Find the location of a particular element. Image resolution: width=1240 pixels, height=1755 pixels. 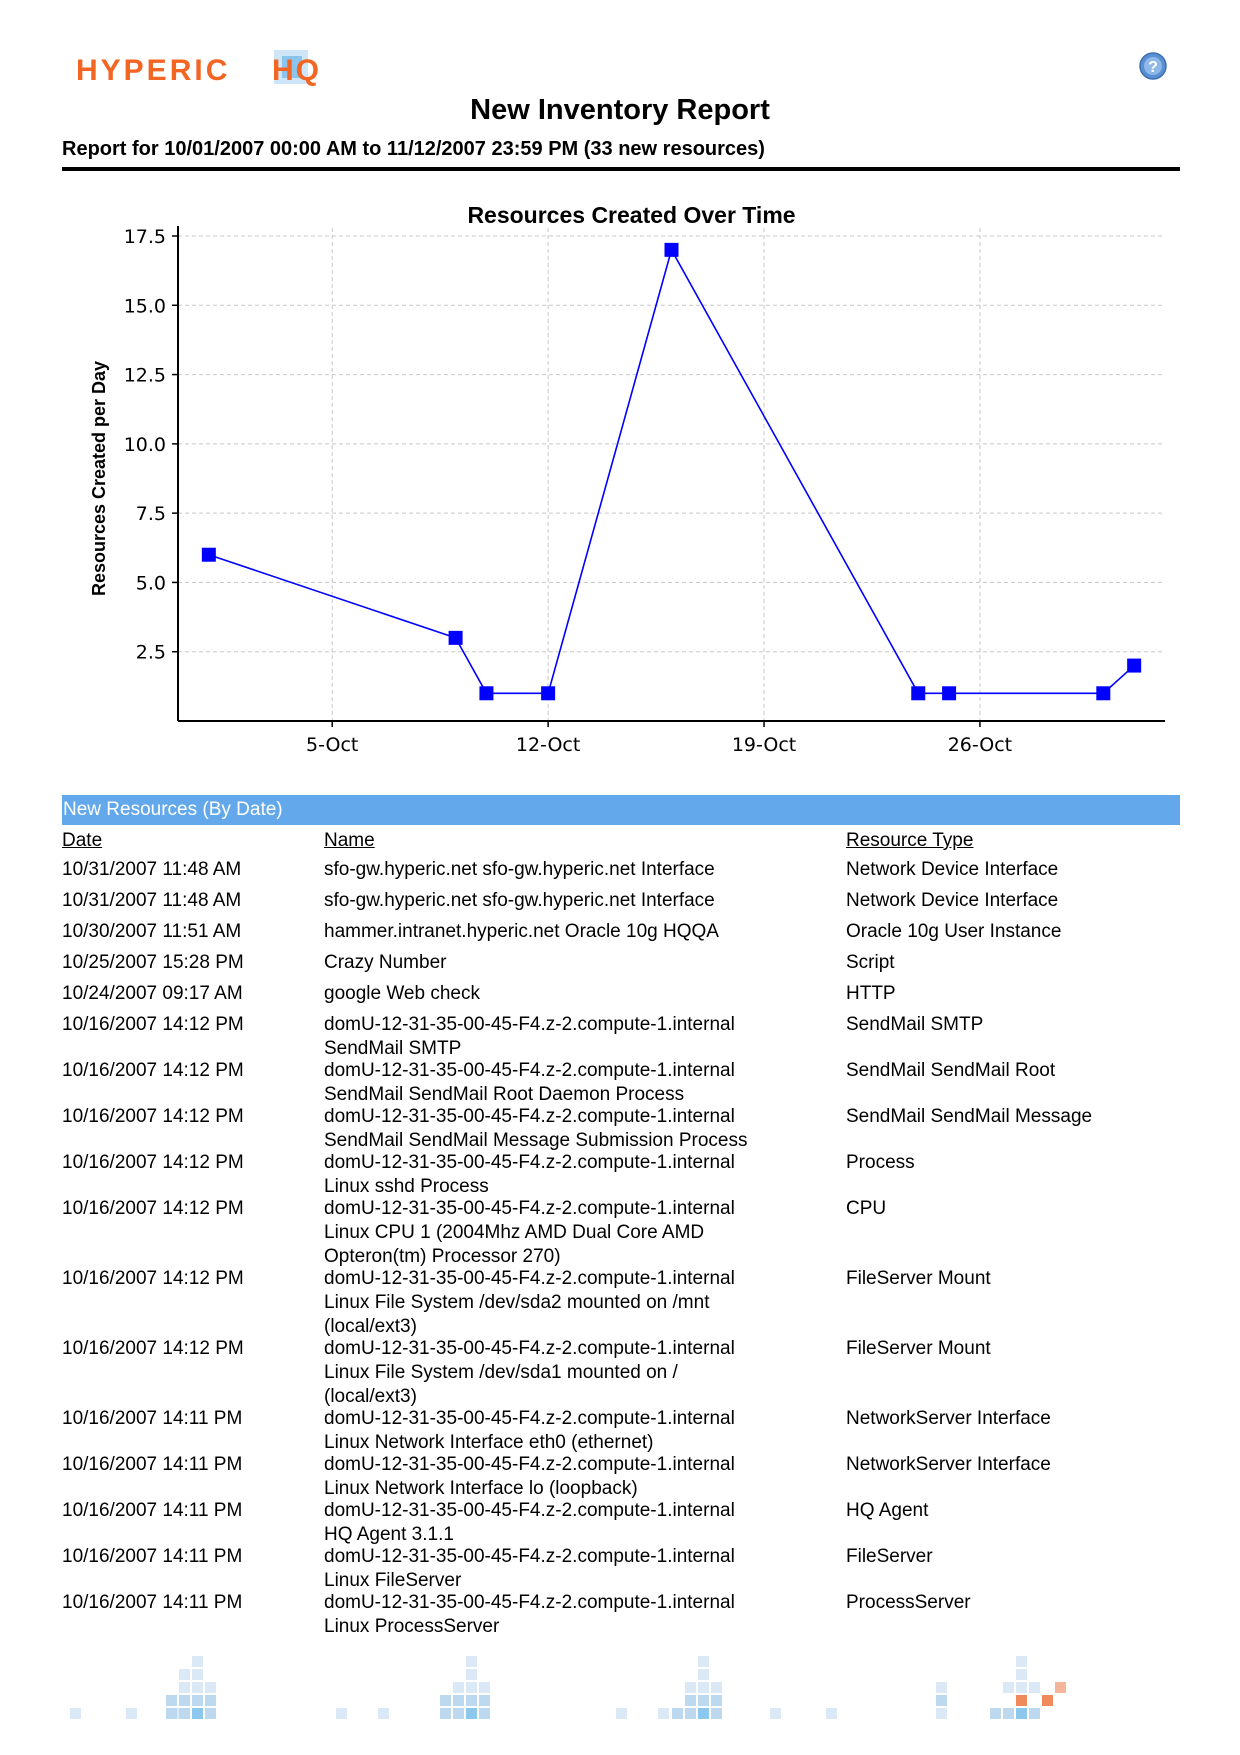

name-line: Linux ProcessServer is located at coordinates (412, 1626).